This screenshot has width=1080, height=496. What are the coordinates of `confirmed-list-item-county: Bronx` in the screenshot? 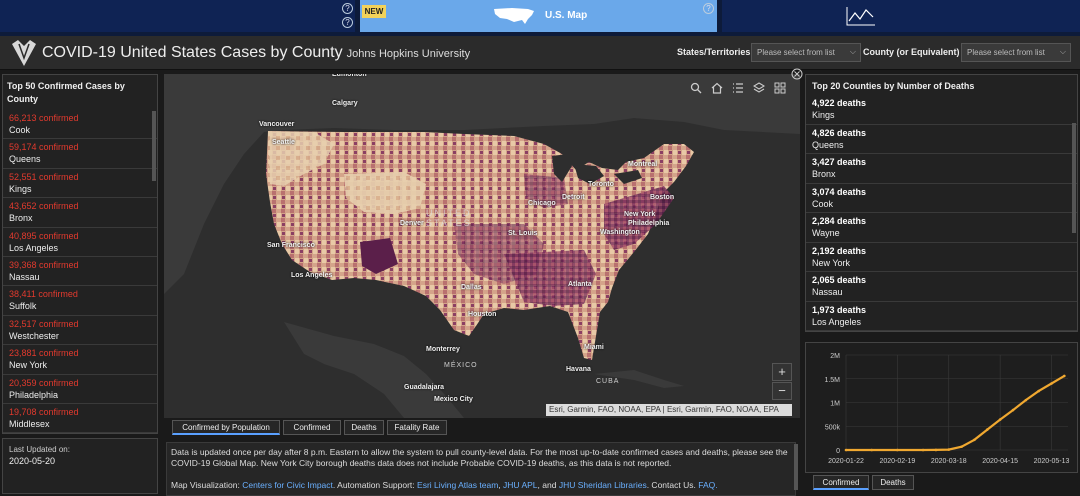 It's located at (21, 218).